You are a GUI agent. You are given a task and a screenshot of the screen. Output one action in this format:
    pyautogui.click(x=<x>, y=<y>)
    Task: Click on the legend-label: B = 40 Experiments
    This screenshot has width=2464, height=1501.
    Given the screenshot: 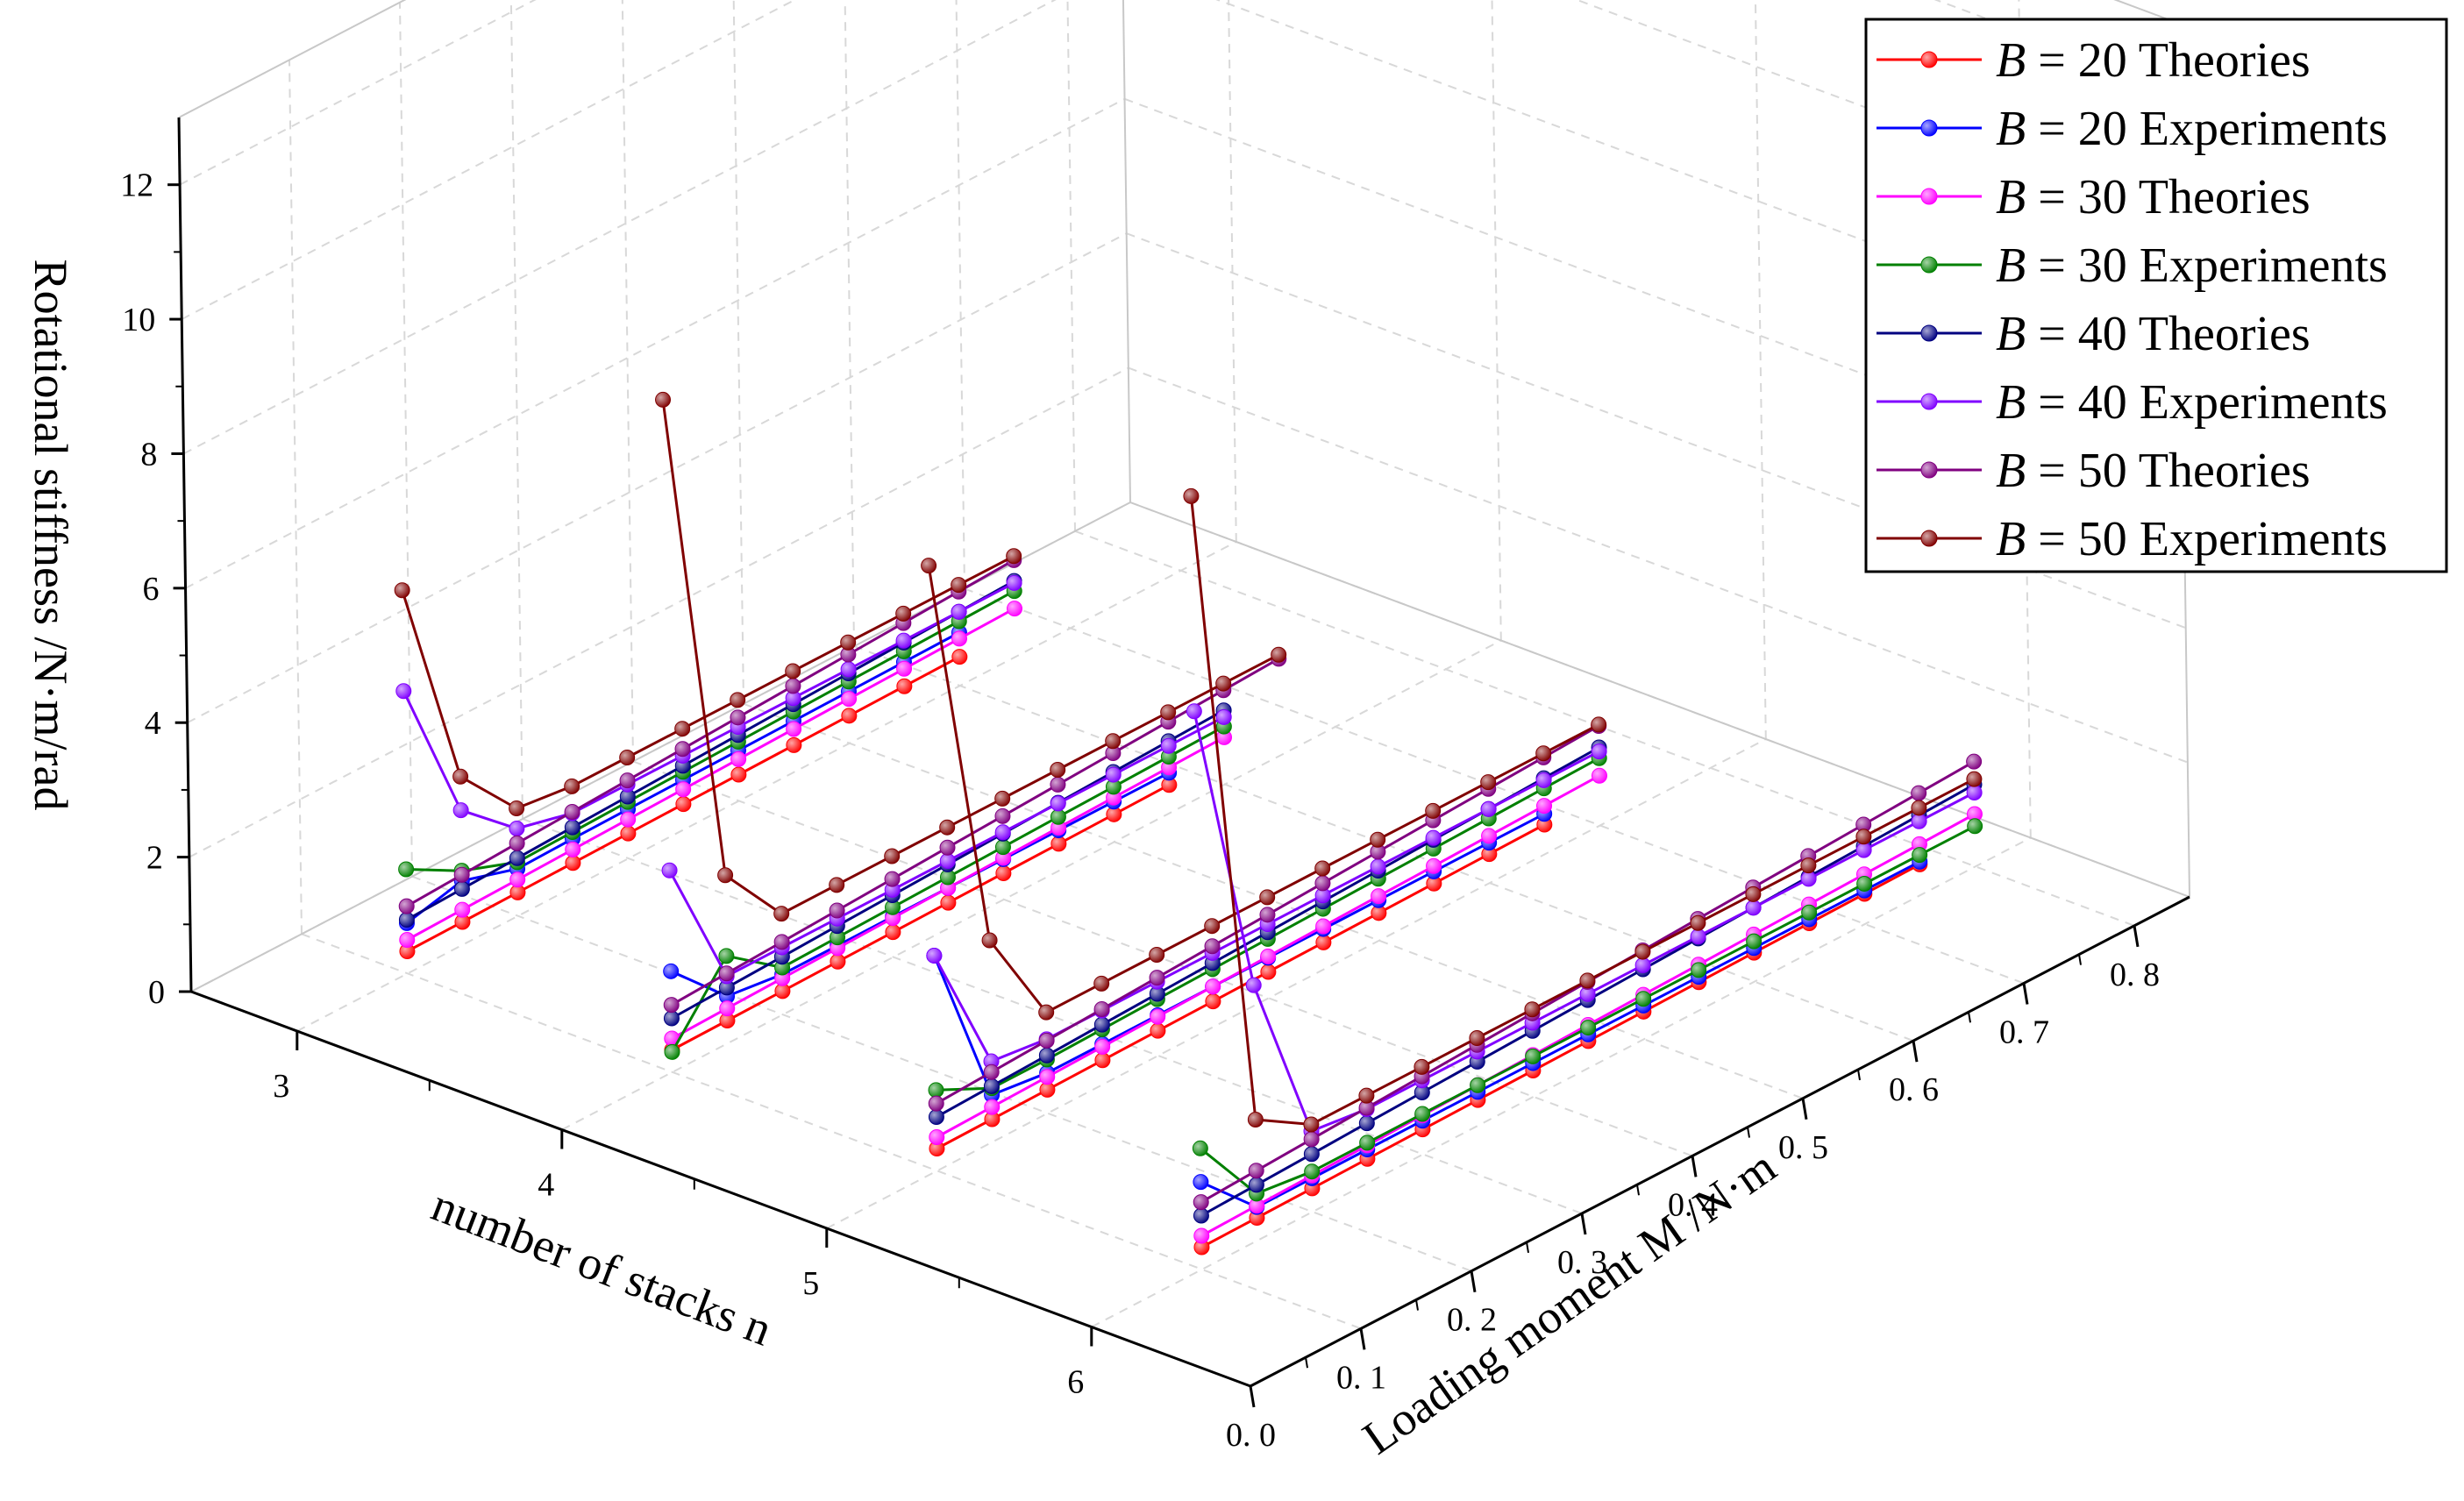 What is the action you would take?
    pyautogui.click(x=2192, y=402)
    